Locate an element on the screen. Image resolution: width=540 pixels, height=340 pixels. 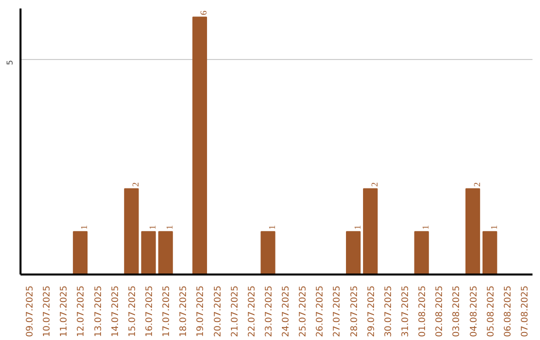
x-tick-label: 09.07.2025 is located at coordinates (31, 312).